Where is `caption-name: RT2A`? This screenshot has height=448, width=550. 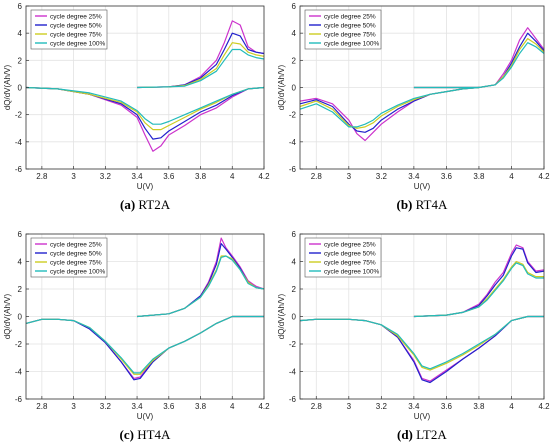 caption-name: RT2A is located at coordinates (153, 204).